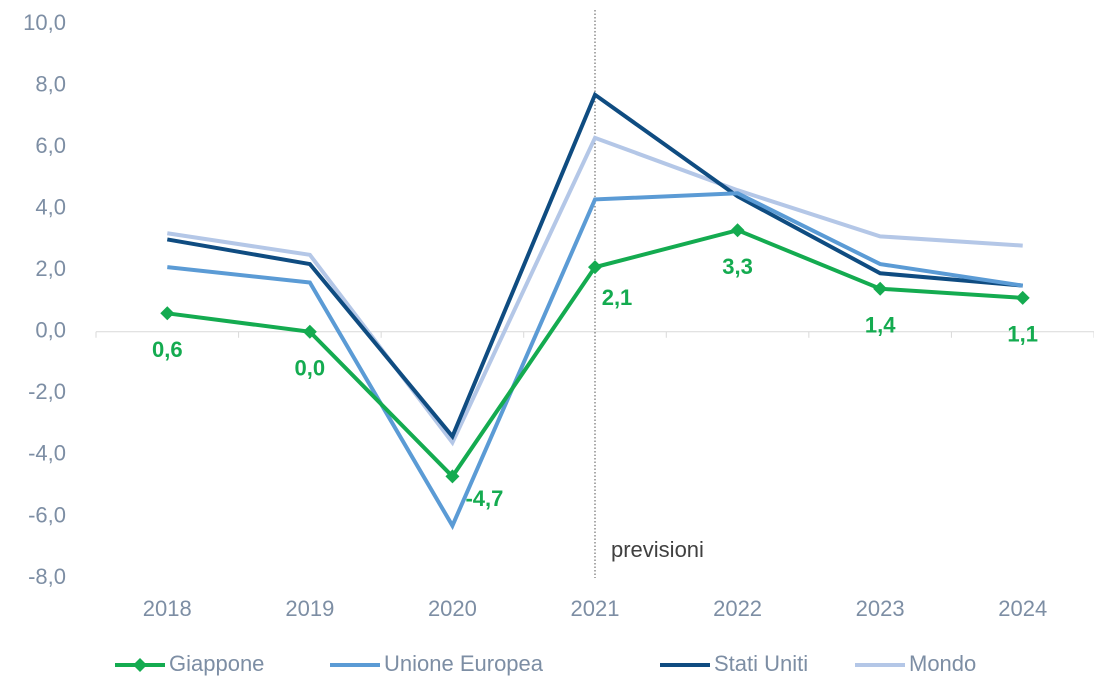 The height and width of the screenshot is (683, 1094). Describe the element at coordinates (761, 663) in the screenshot. I see `legend-label: Stati Uniti` at that location.